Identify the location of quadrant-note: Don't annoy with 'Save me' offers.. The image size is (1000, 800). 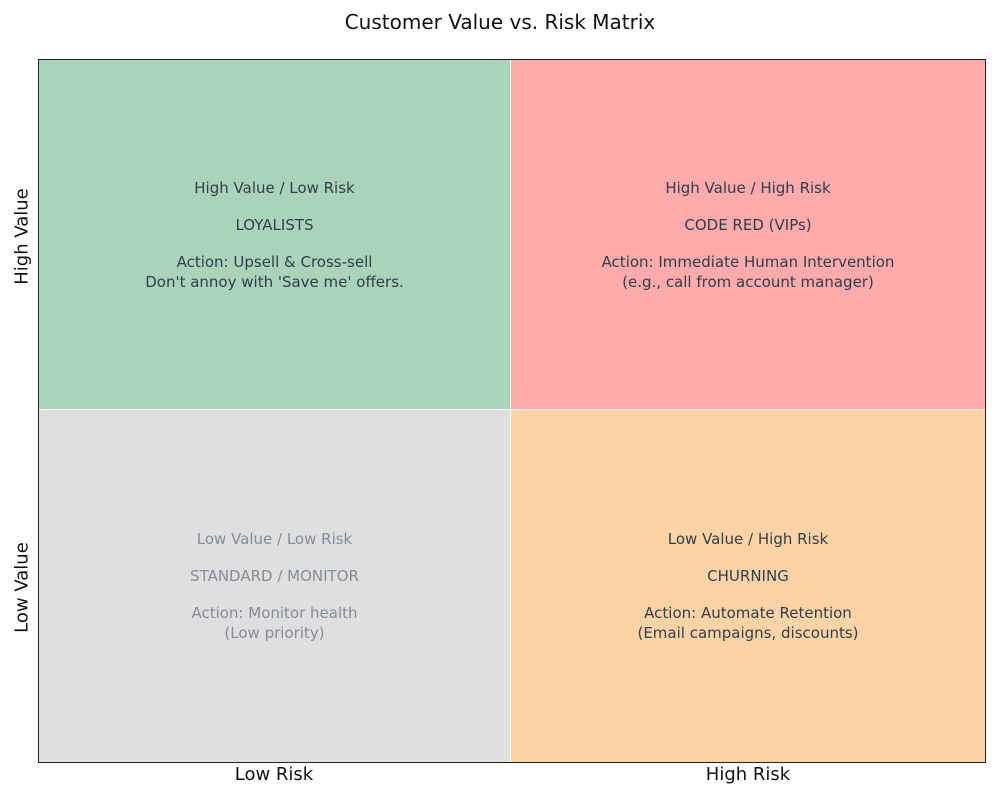
(274, 281).